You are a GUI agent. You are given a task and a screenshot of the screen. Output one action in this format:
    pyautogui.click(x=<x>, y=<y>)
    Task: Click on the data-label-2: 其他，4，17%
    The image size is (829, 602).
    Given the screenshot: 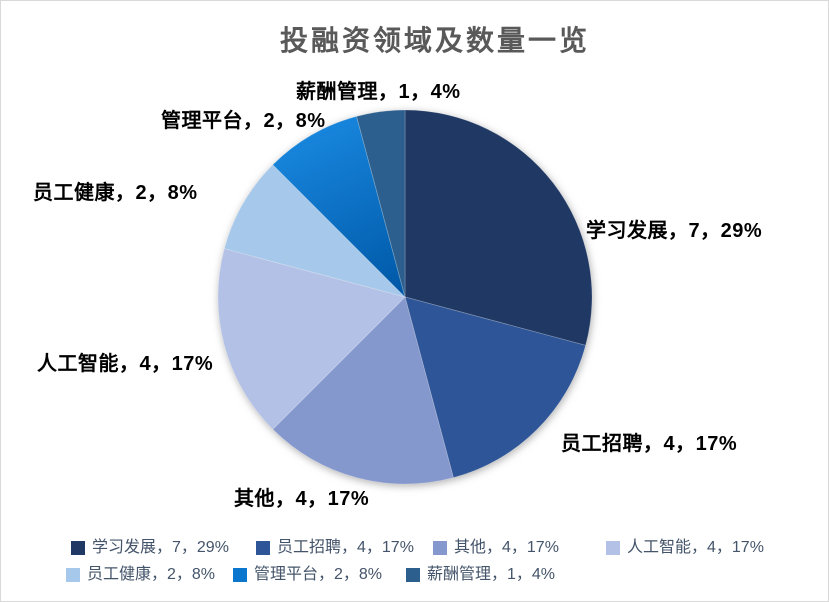 What is the action you would take?
    pyautogui.click(x=302, y=499)
    